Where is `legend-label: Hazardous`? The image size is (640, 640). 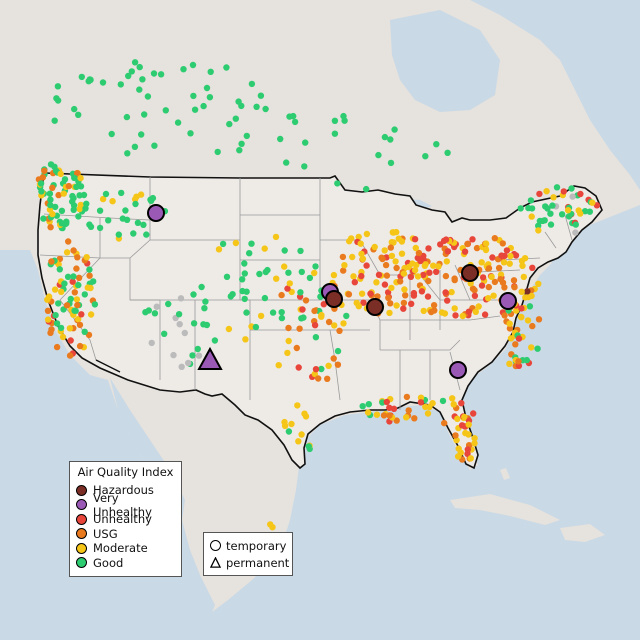 legend-label: Hazardous is located at coordinates (123, 490).